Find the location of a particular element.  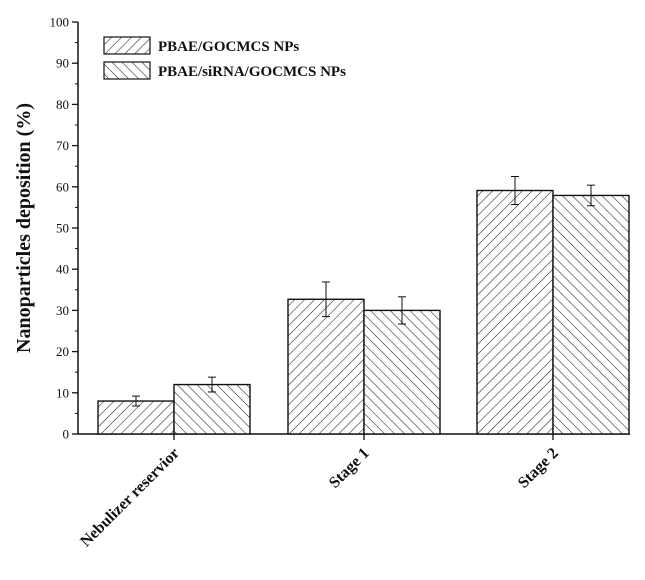

y-tick-label: 30 is located at coordinates (62, 310).